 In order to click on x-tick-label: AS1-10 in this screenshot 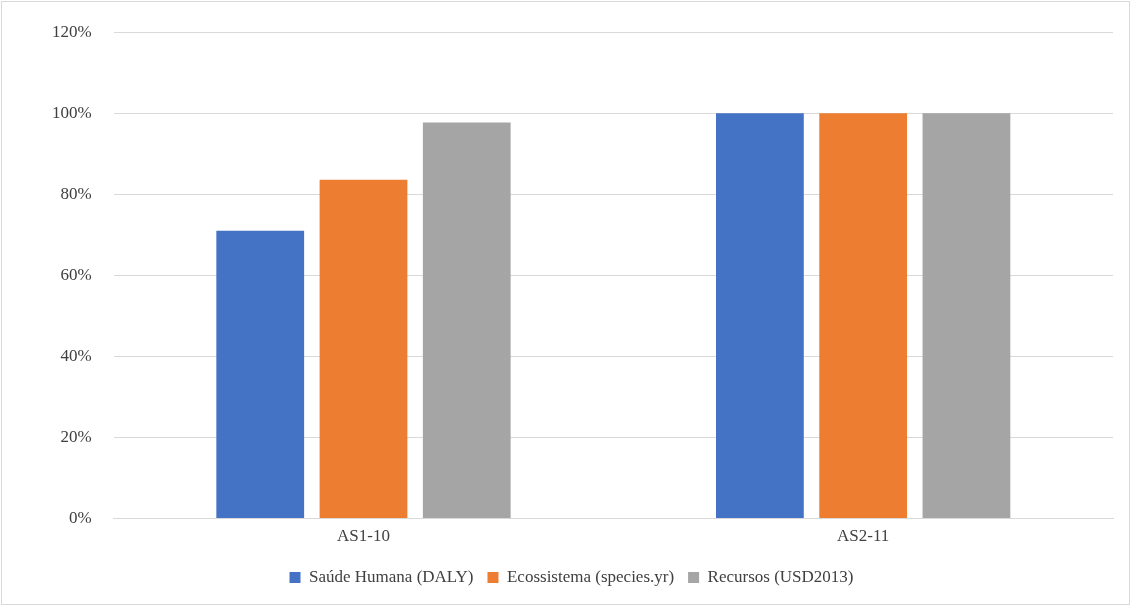, I will do `click(363, 536)`.